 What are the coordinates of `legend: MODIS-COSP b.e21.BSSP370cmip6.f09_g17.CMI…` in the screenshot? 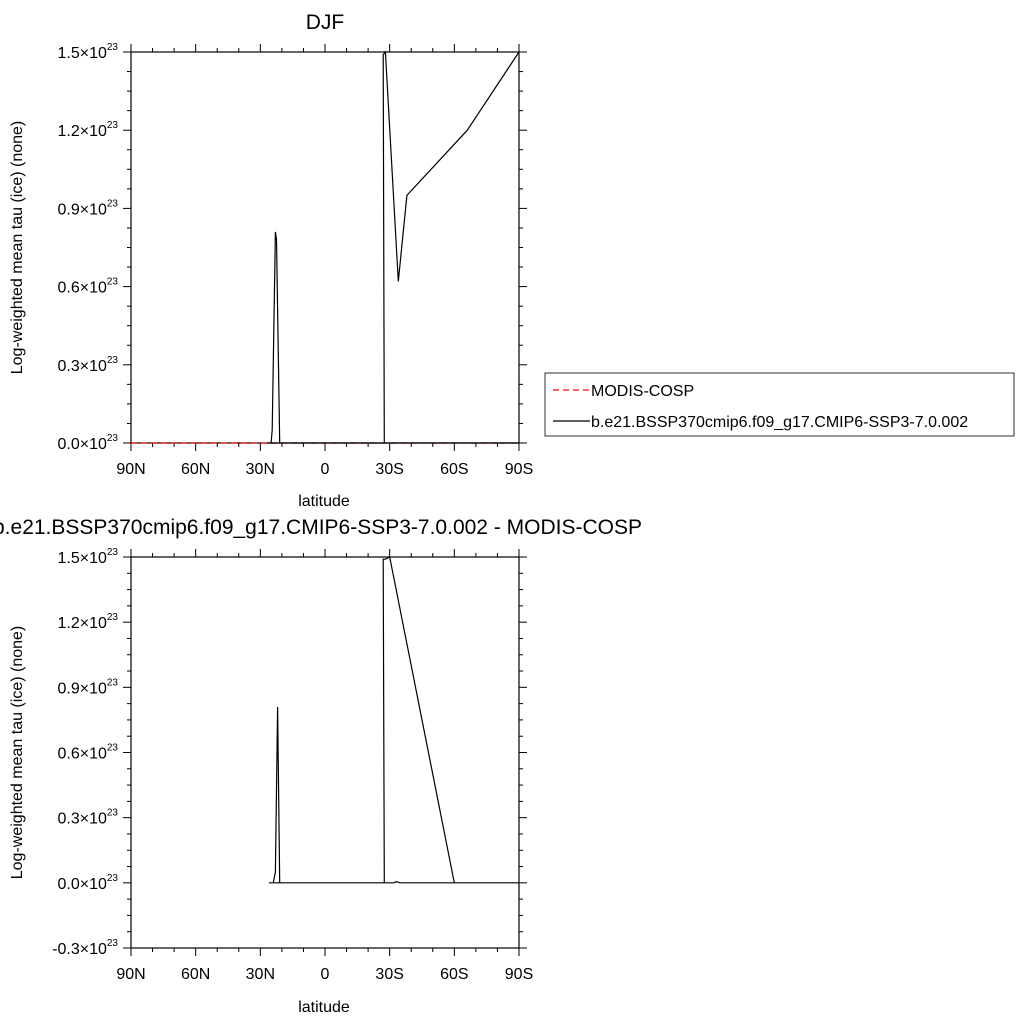 It's located at (779, 404).